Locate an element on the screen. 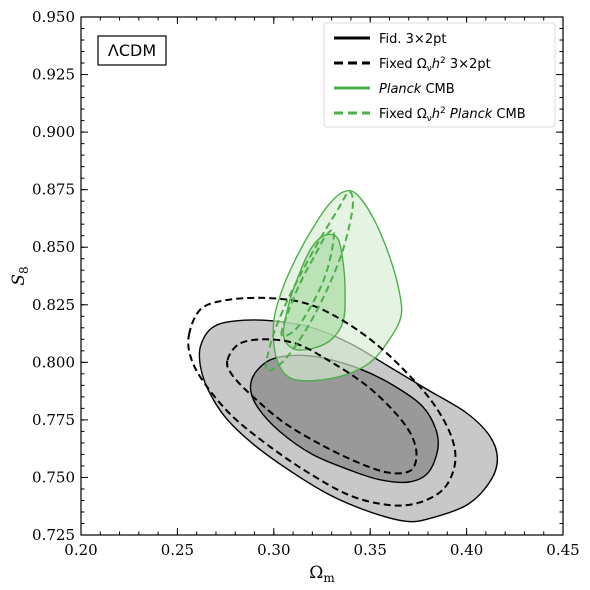  legend-item-fixed-3x2pt: Fixed Ωνh2 3×2pt is located at coordinates (412, 65).